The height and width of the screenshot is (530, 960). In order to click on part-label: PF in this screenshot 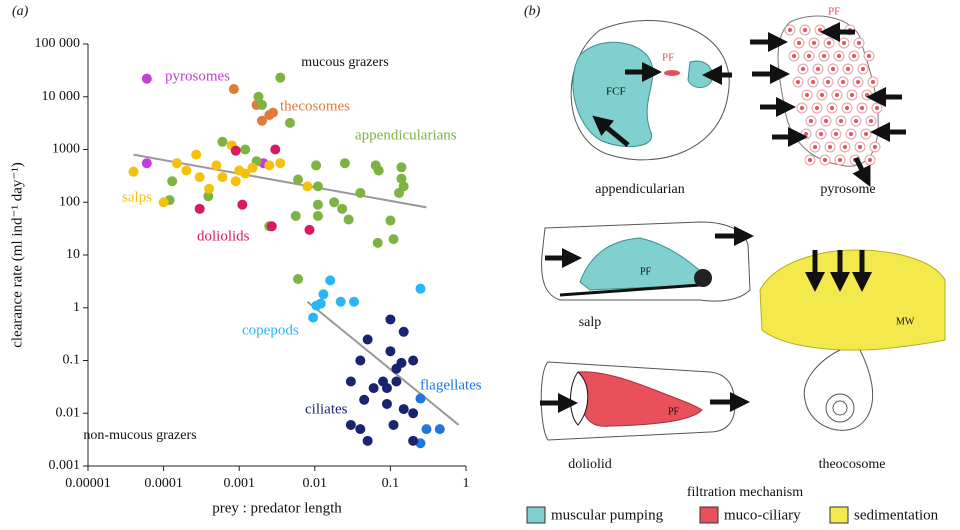, I will do `click(668, 58)`.